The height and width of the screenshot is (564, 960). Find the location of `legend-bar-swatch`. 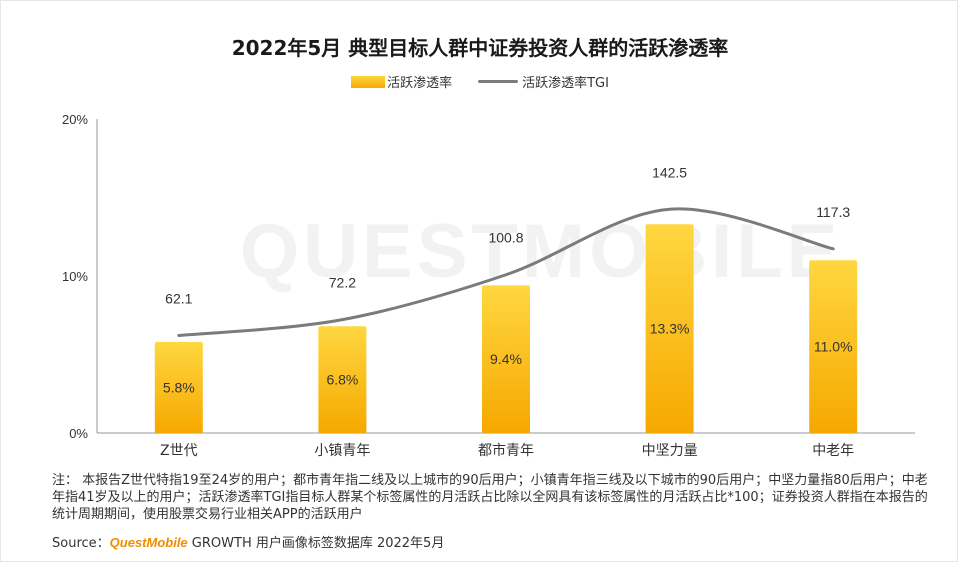

legend-bar-swatch is located at coordinates (368, 81).